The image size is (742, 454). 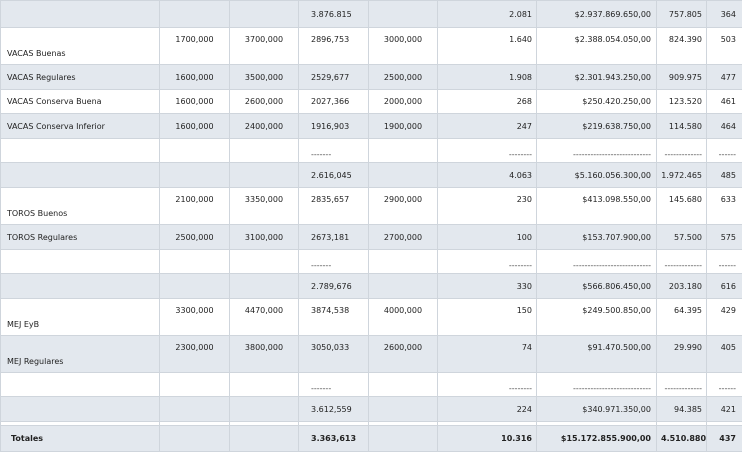 I want to click on price-cell: 421, so click(x=724, y=409).